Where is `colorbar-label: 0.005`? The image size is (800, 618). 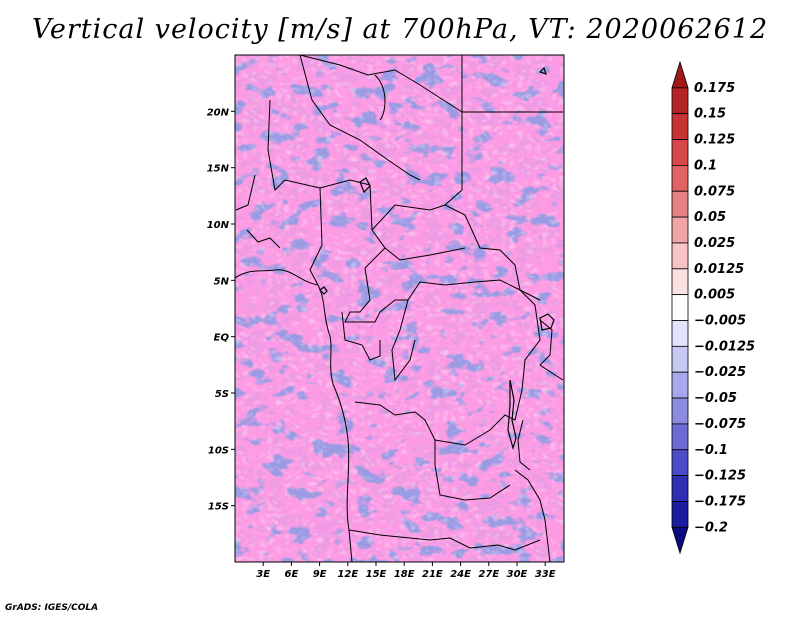
colorbar-label: 0.005 is located at coordinates (714, 295).